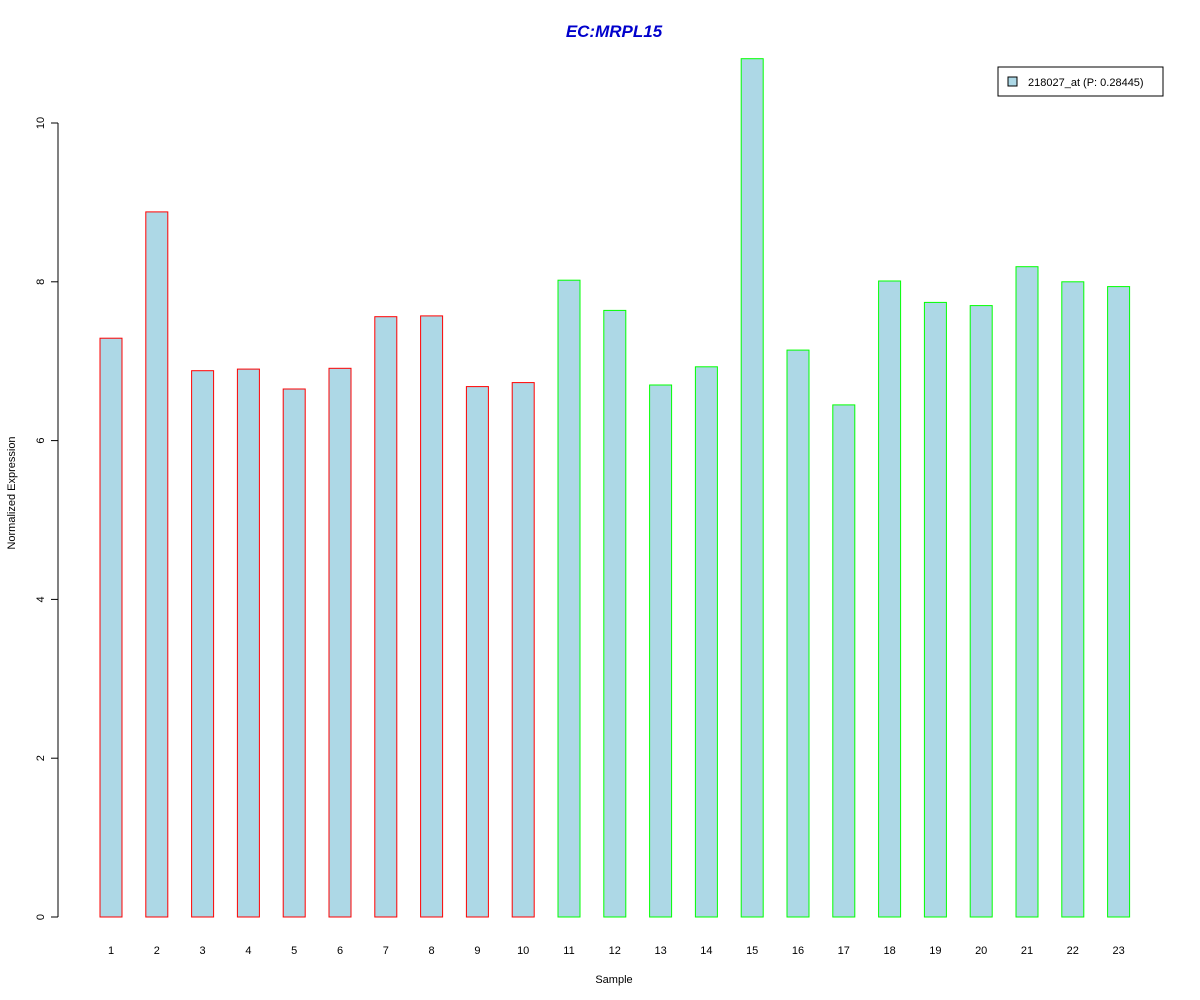 This screenshot has height=1000, width=1200. What do you see at coordinates (477, 951) in the screenshot?
I see `x-tick-label: 9` at bounding box center [477, 951].